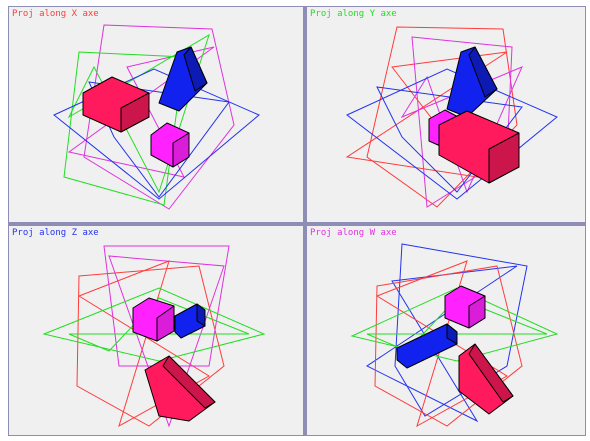 The image size is (590, 441). I want to click on vertical-divider, so click(305, 221).